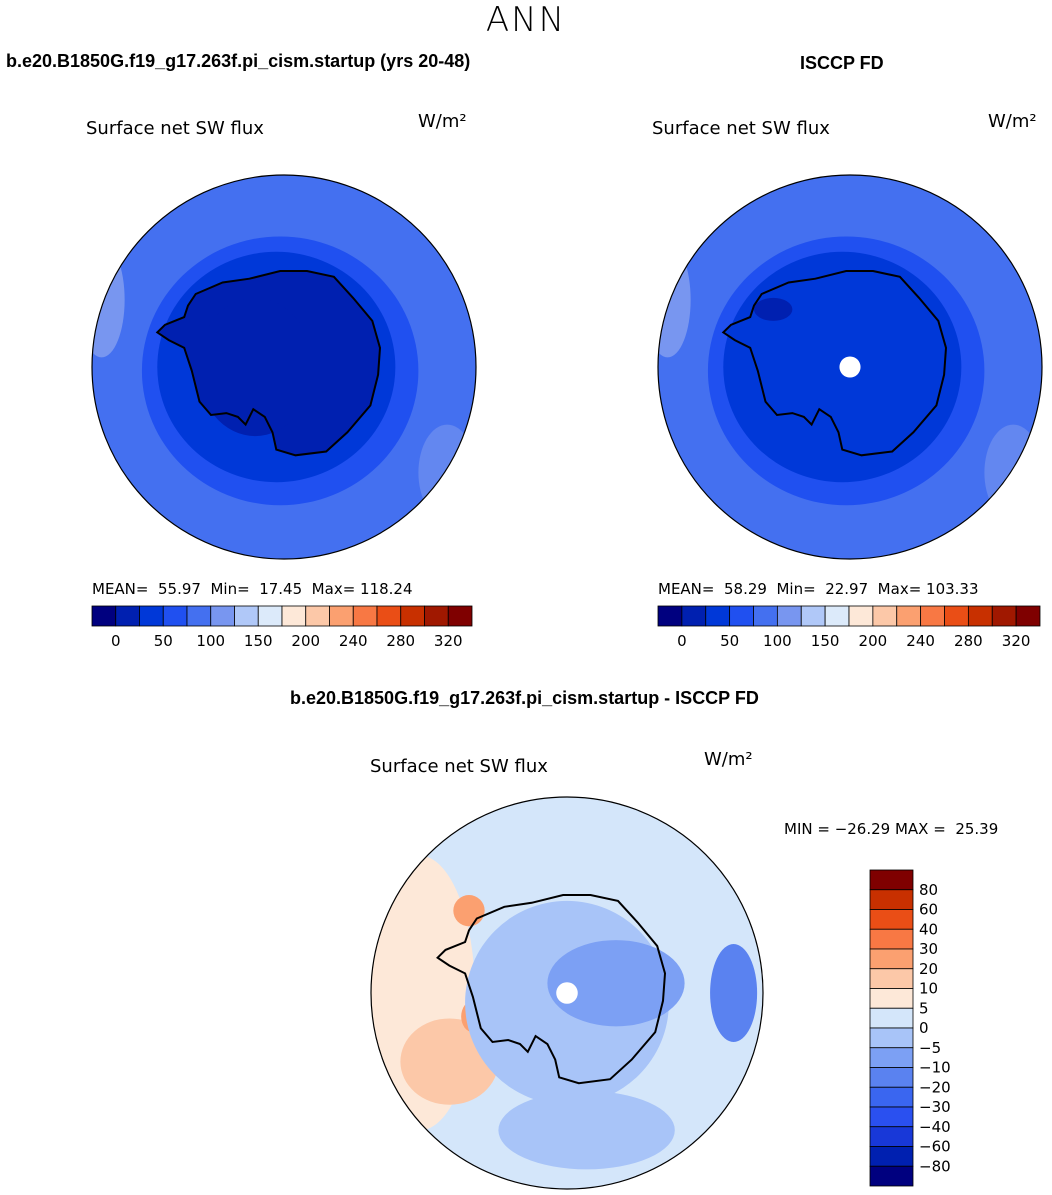 This screenshot has height=1195, width=1052. Describe the element at coordinates (930, 1048) in the screenshot. I see `colorbar-tick-label: −5` at that location.